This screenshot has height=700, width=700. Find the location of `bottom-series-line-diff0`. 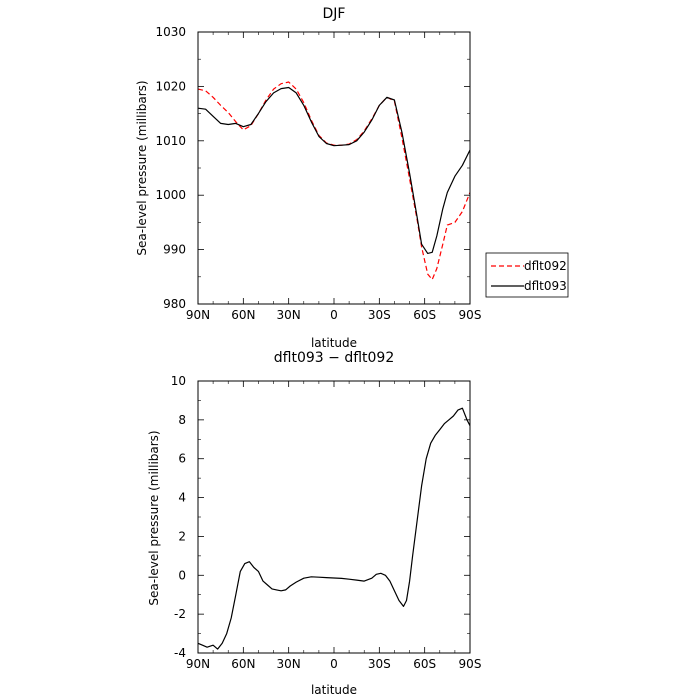

bottom-series-line-diff0 is located at coordinates (334, 528).